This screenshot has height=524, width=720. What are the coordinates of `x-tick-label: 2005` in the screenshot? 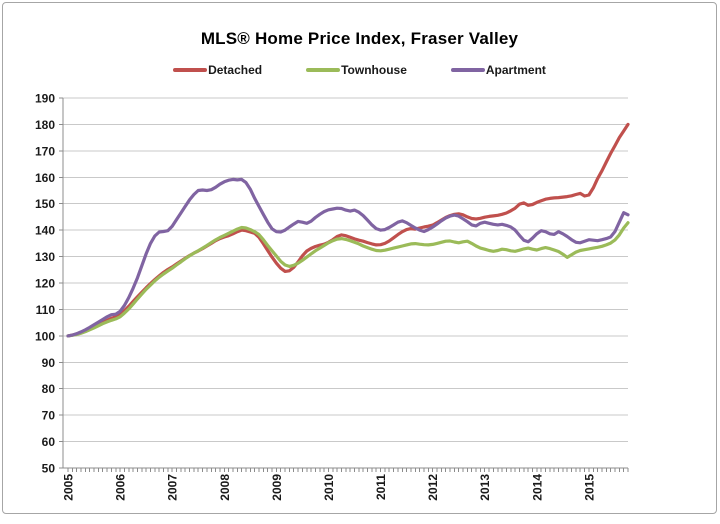 It's located at (69, 487).